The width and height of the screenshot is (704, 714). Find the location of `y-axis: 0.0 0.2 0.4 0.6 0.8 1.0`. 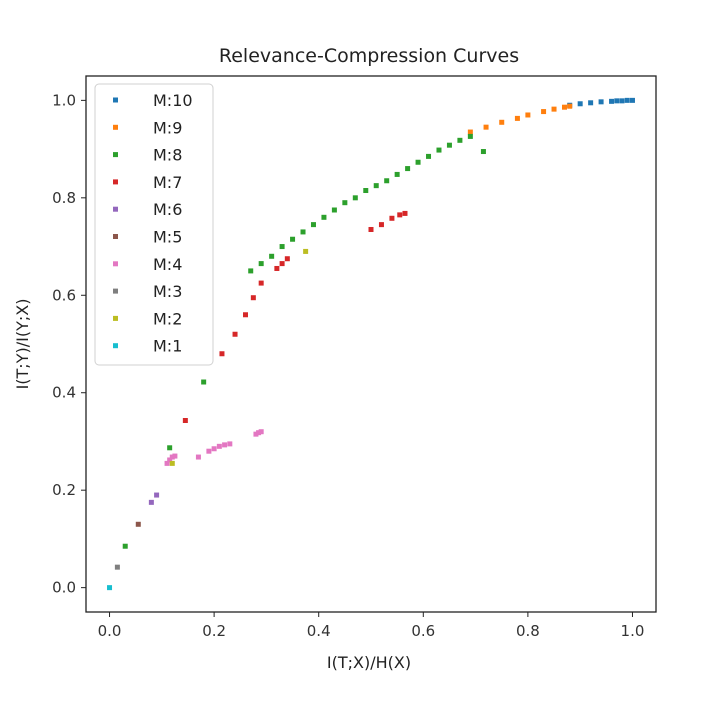

y-axis: 0.0 0.2 0.4 0.6 0.8 1.0 is located at coordinates (69, 344).